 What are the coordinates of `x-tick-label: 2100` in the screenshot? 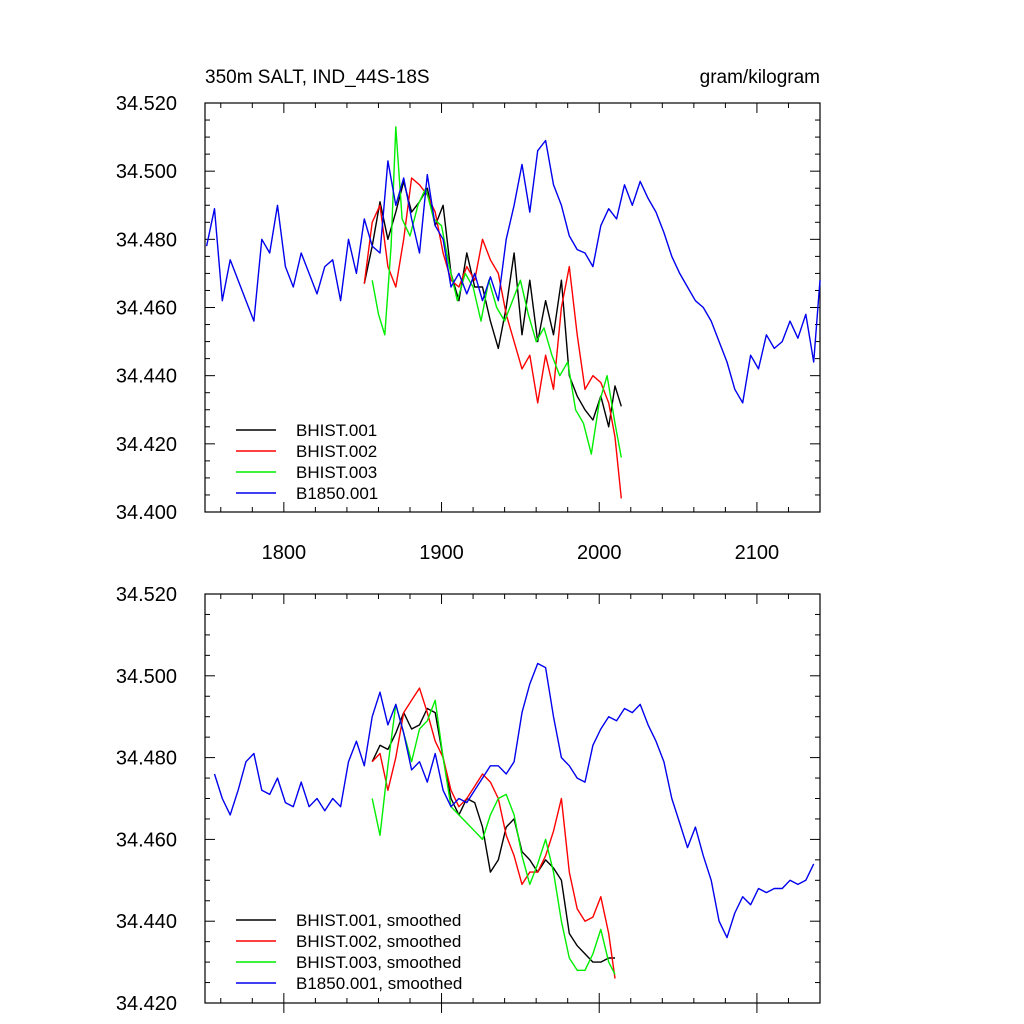 It's located at (757, 553).